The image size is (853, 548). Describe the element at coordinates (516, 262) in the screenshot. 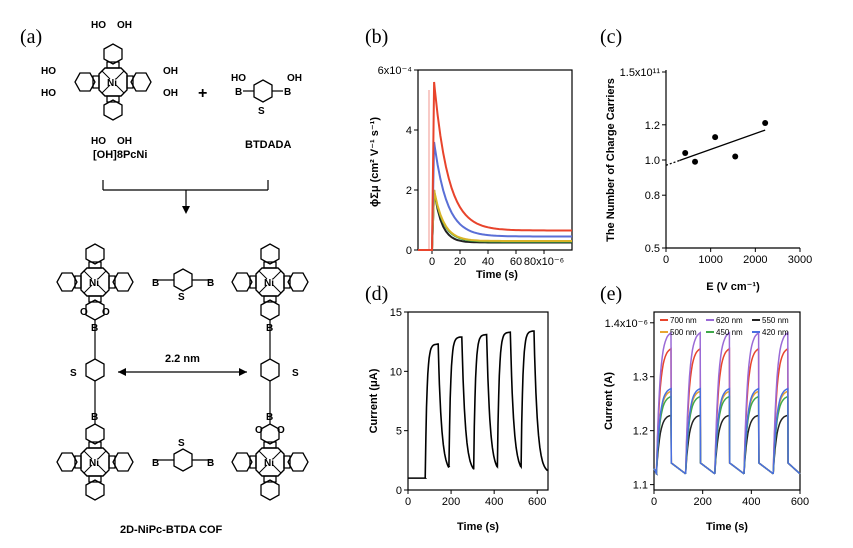

I see `x-tick-label: 60` at that location.